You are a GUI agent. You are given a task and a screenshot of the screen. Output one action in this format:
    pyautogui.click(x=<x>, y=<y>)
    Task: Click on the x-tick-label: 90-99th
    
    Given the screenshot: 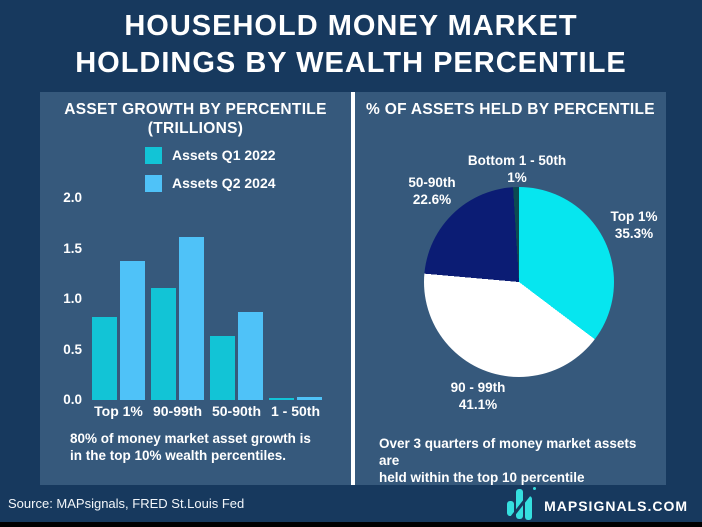 What is the action you would take?
    pyautogui.click(x=177, y=411)
    